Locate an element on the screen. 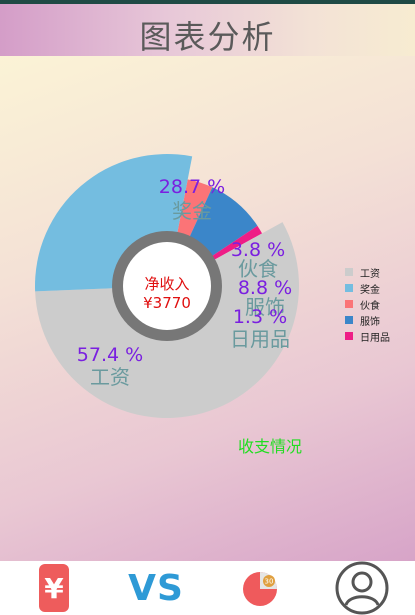  legend-item: 工资 is located at coordinates (367, 272).